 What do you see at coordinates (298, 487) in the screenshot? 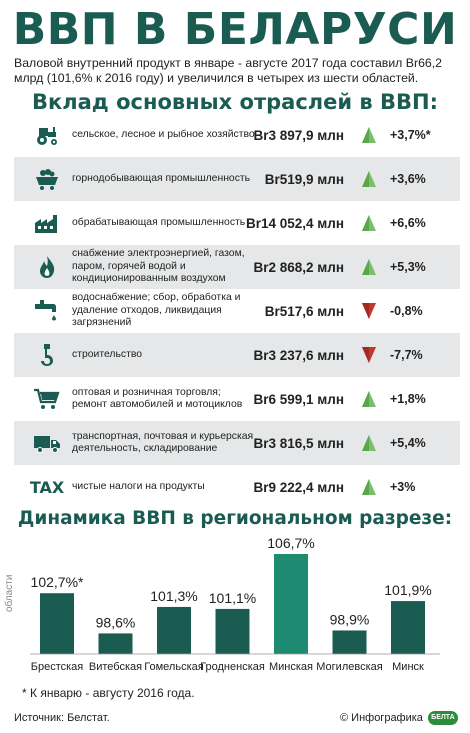
I see `sector-value: Br9 222,4 млн` at bounding box center [298, 487].